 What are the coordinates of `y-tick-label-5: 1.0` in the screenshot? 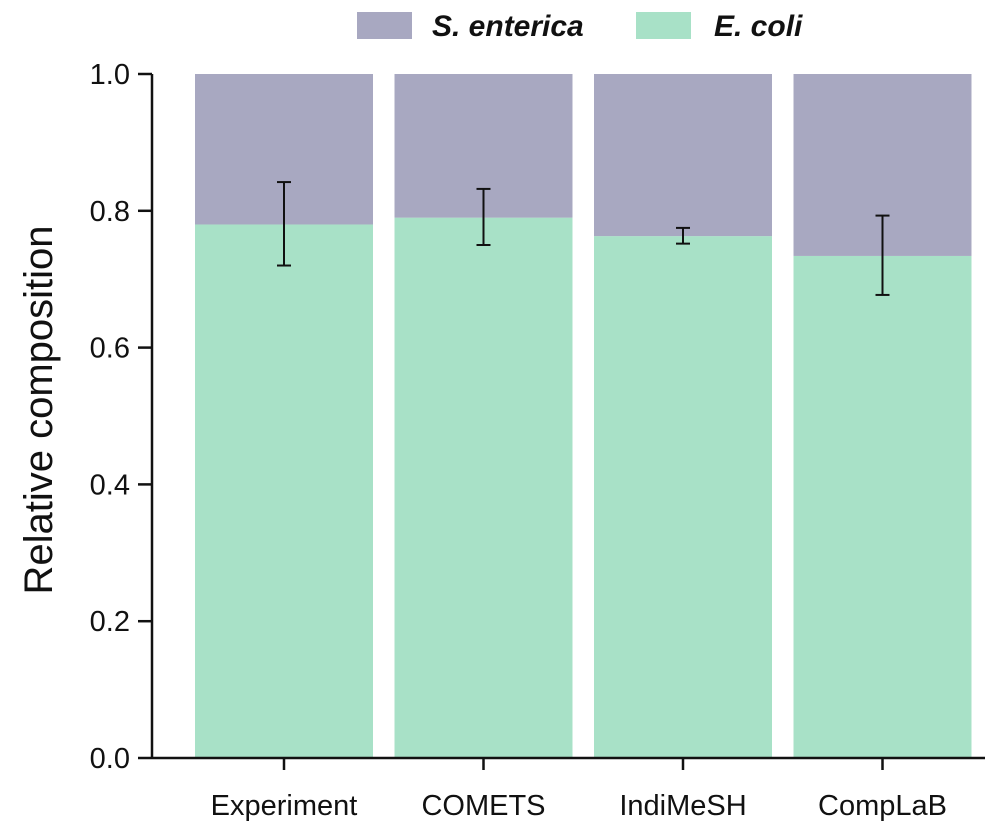 It's located at (110, 75).